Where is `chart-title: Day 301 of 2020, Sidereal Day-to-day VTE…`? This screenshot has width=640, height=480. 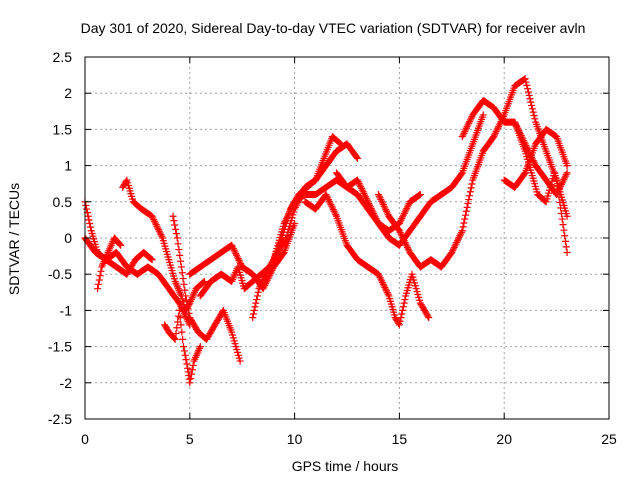
chart-title: Day 301 of 2020, Sidereal Day-to-day VTE… is located at coordinates (333, 28).